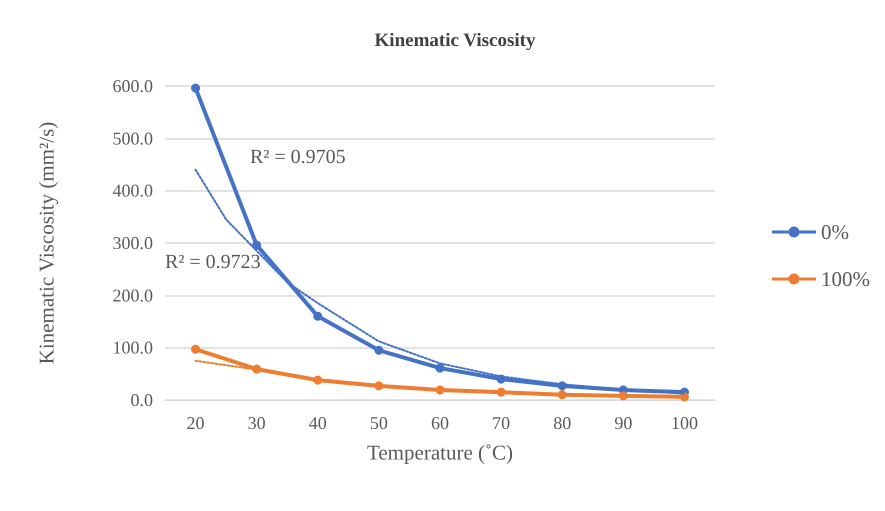 Image resolution: width=885 pixels, height=511 pixels. What do you see at coordinates (132, 243) in the screenshot?
I see `y-tick-label: 300.0` at bounding box center [132, 243].